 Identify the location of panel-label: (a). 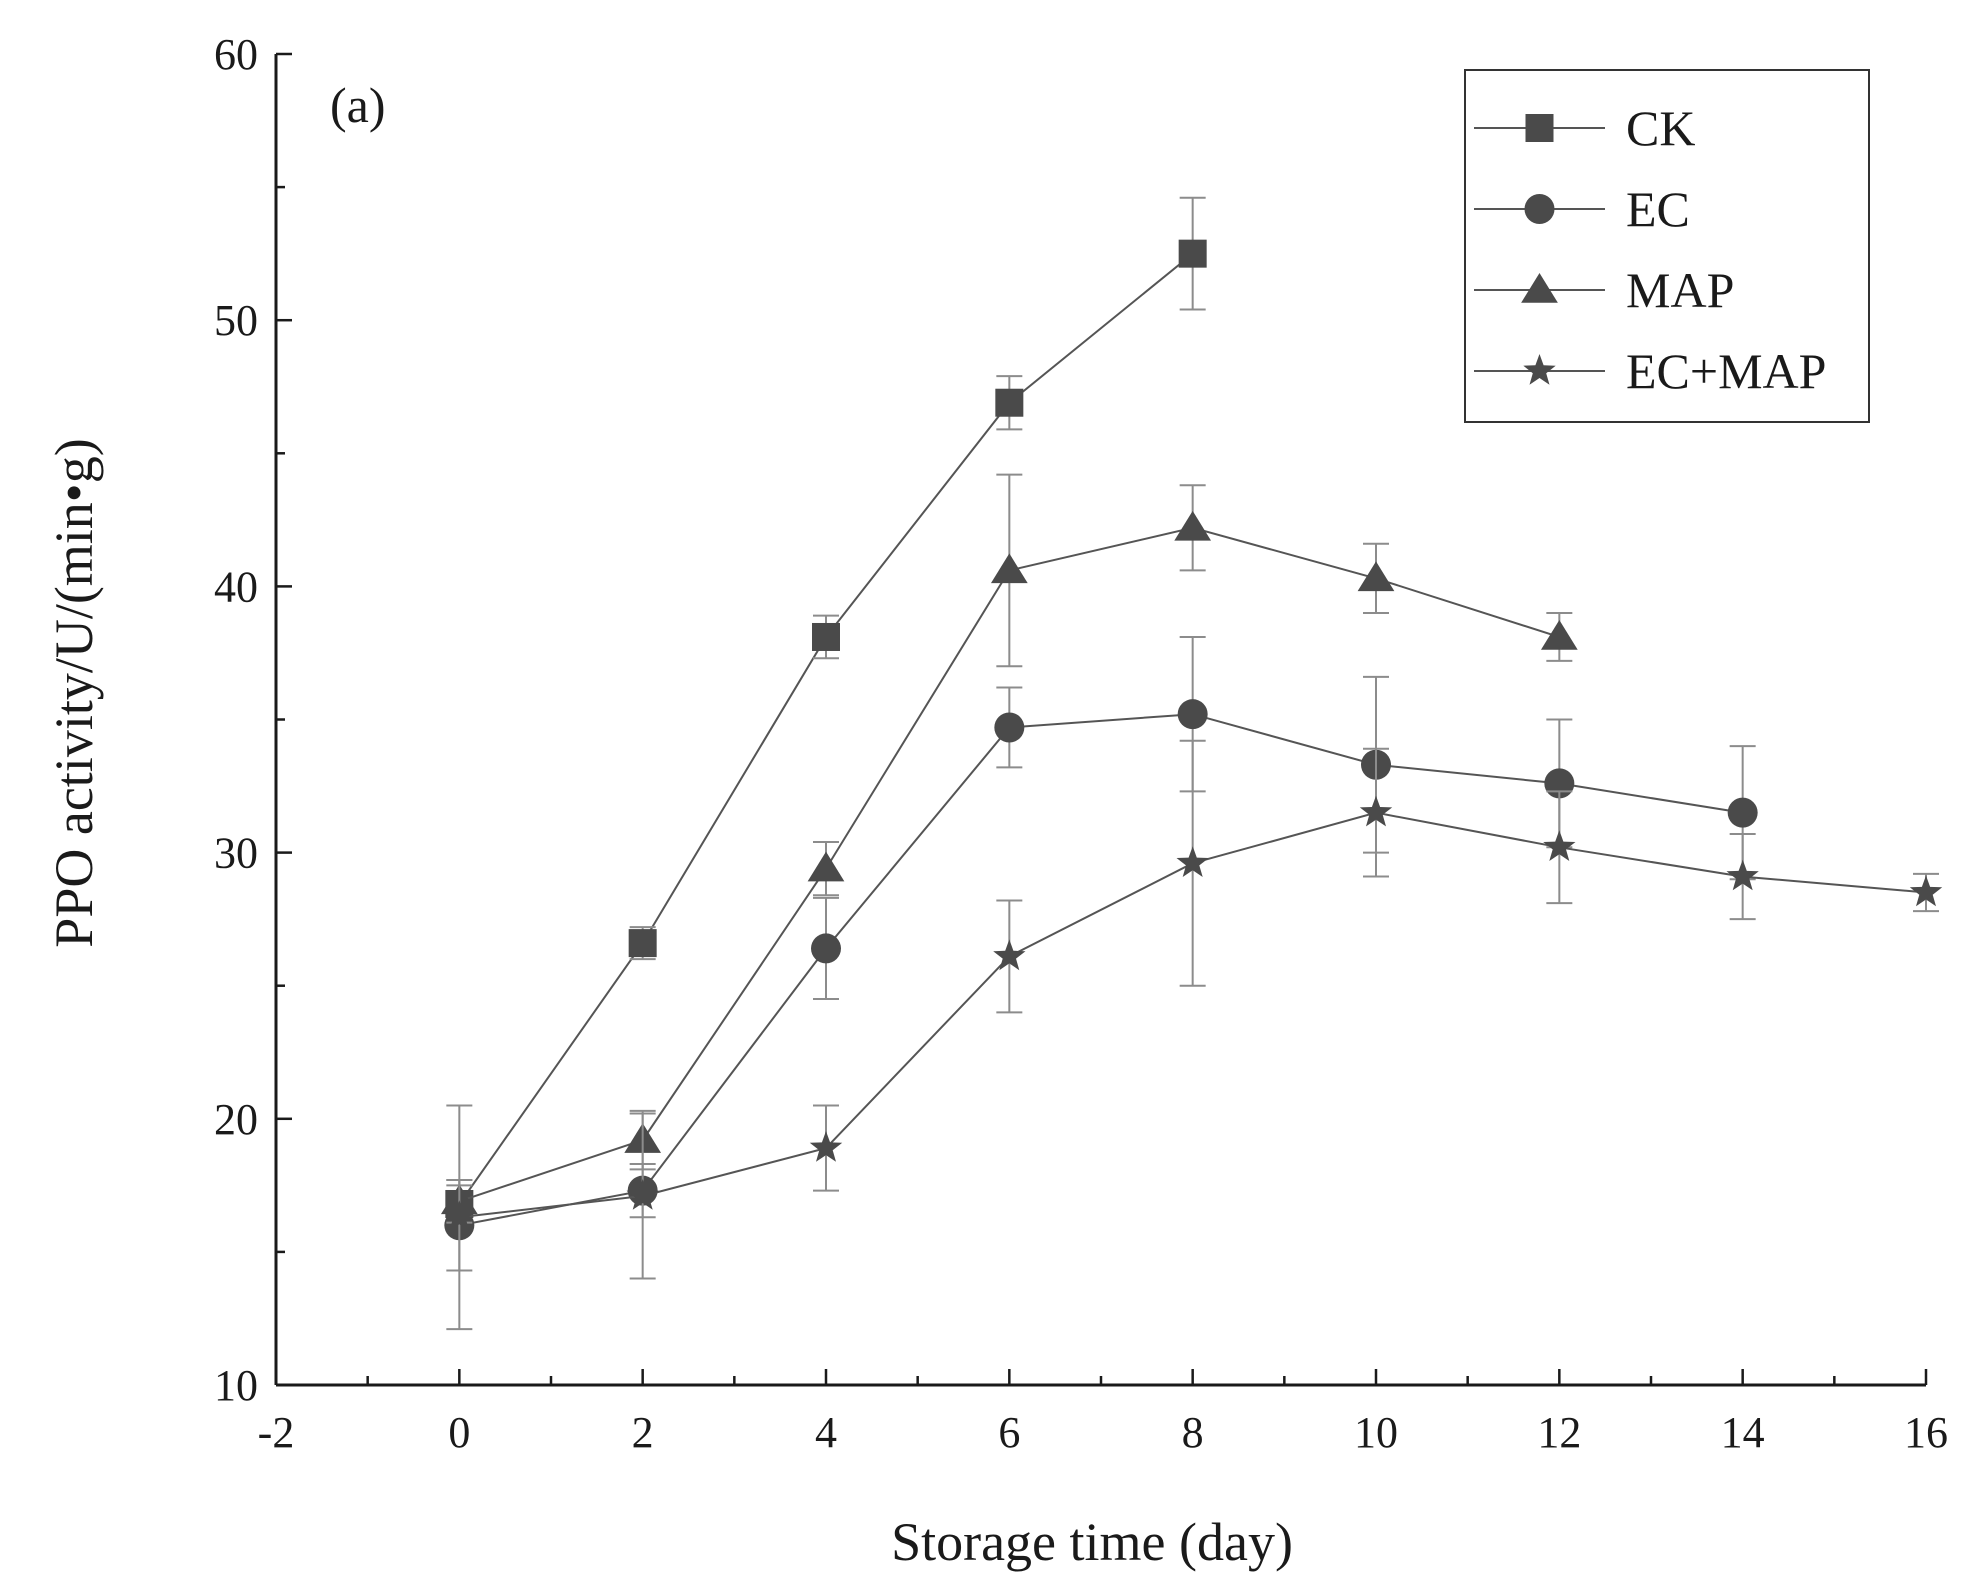
(358, 105).